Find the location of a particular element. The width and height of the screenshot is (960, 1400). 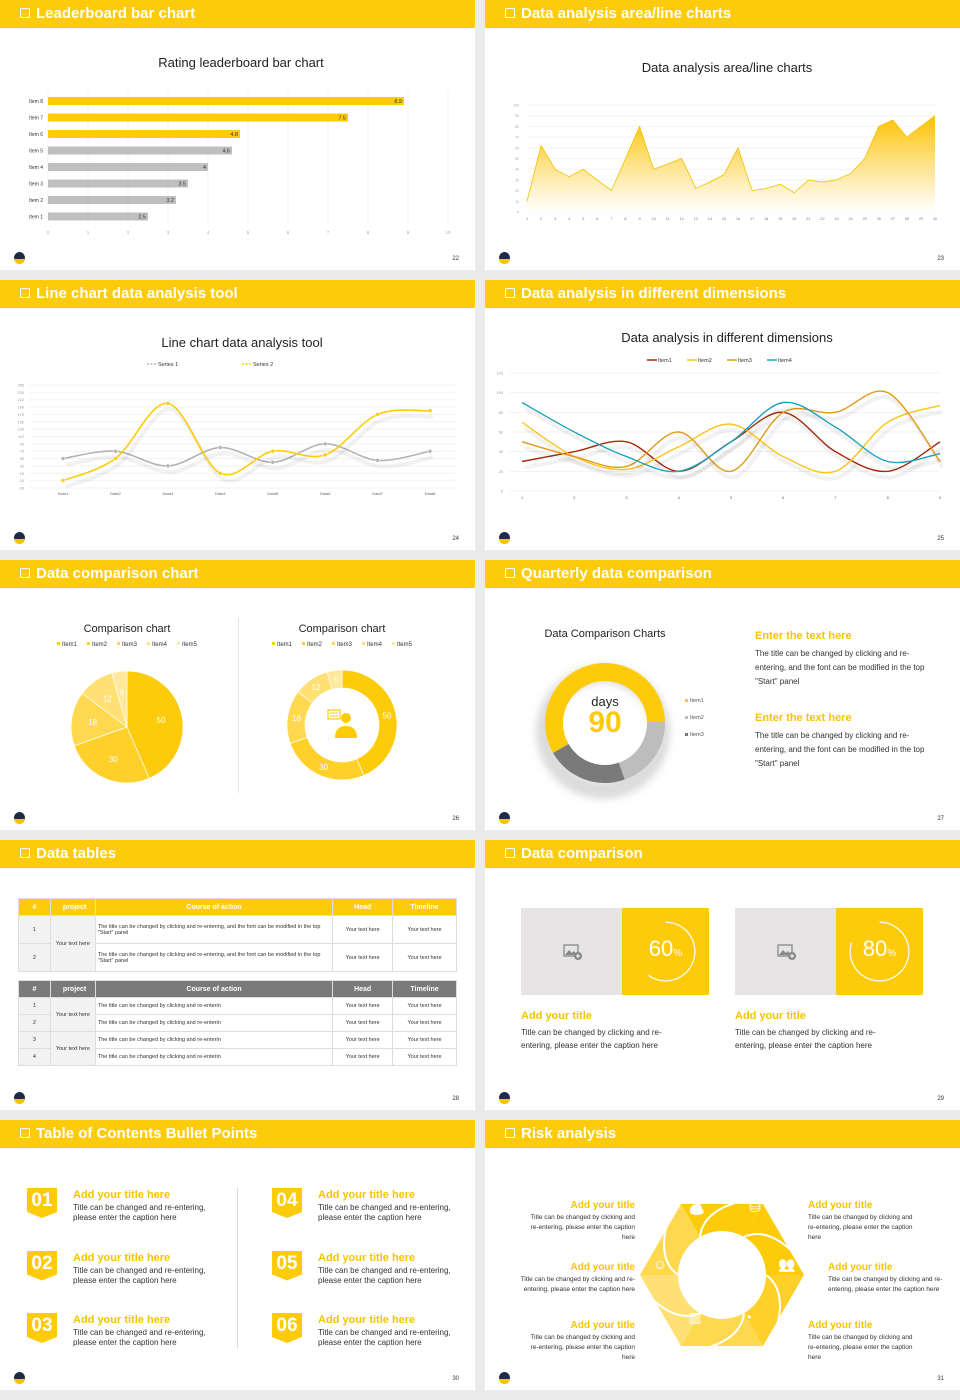

timeline-cell: Your text here is located at coordinates (424, 1023).